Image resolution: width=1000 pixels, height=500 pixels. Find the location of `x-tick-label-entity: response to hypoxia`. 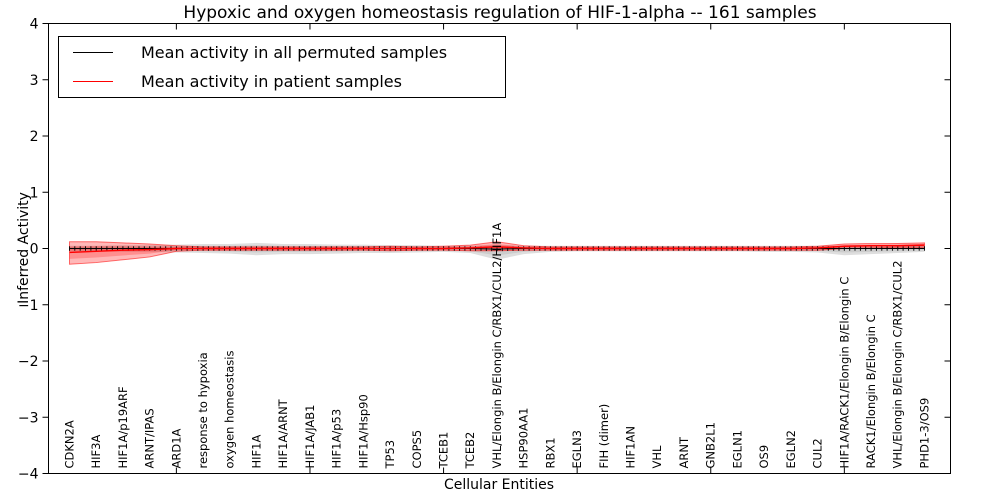

x-tick-label-entity: response to hypoxia is located at coordinates (203, 410).